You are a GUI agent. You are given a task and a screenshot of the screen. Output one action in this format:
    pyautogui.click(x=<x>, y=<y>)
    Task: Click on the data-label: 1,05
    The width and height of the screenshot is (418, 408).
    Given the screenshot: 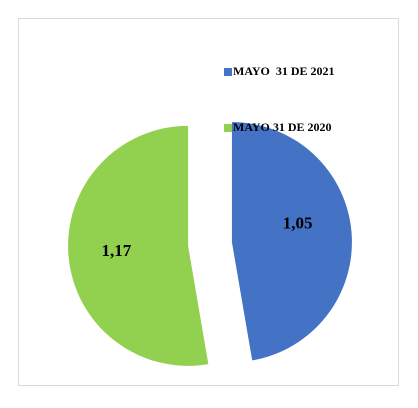 What is the action you would take?
    pyautogui.click(x=298, y=222)
    